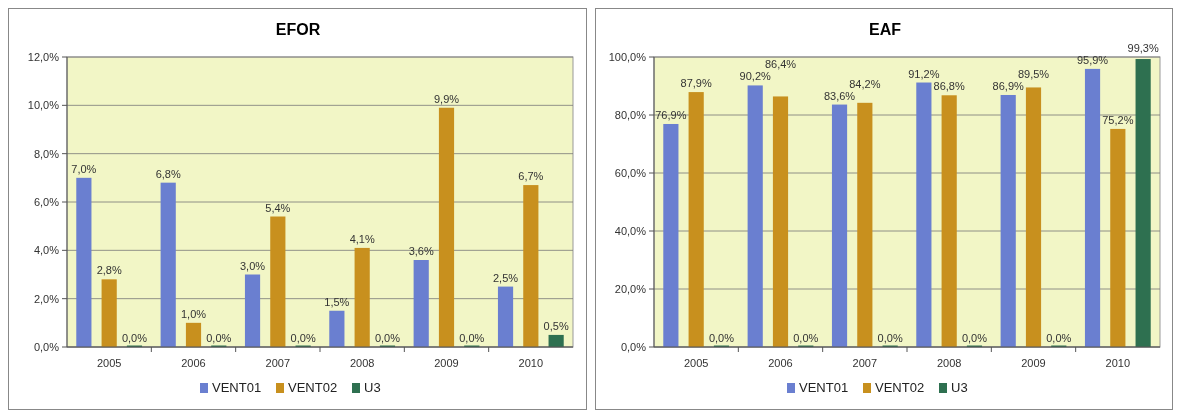  What do you see at coordinates (1092, 59) in the screenshot?
I see `data-label: 95,9%` at bounding box center [1092, 59].